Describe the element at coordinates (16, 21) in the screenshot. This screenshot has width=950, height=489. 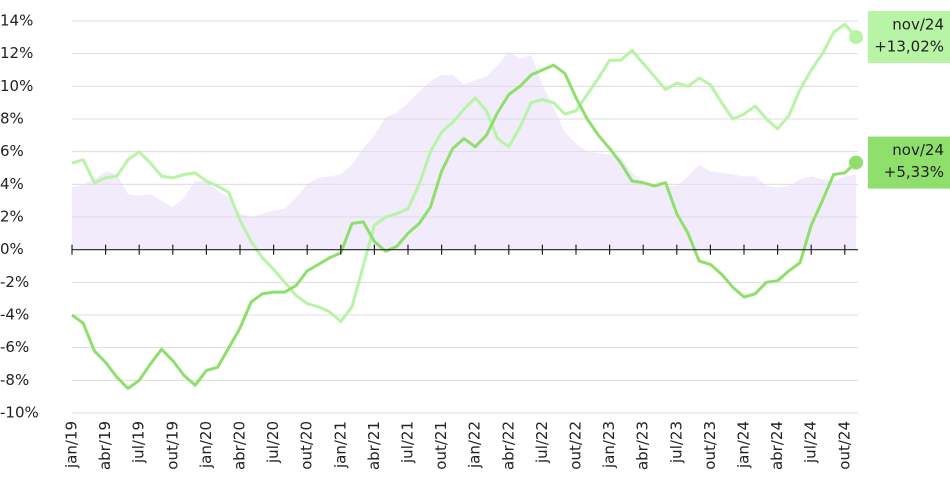
I see `y-tick-label: 14%` at that location.